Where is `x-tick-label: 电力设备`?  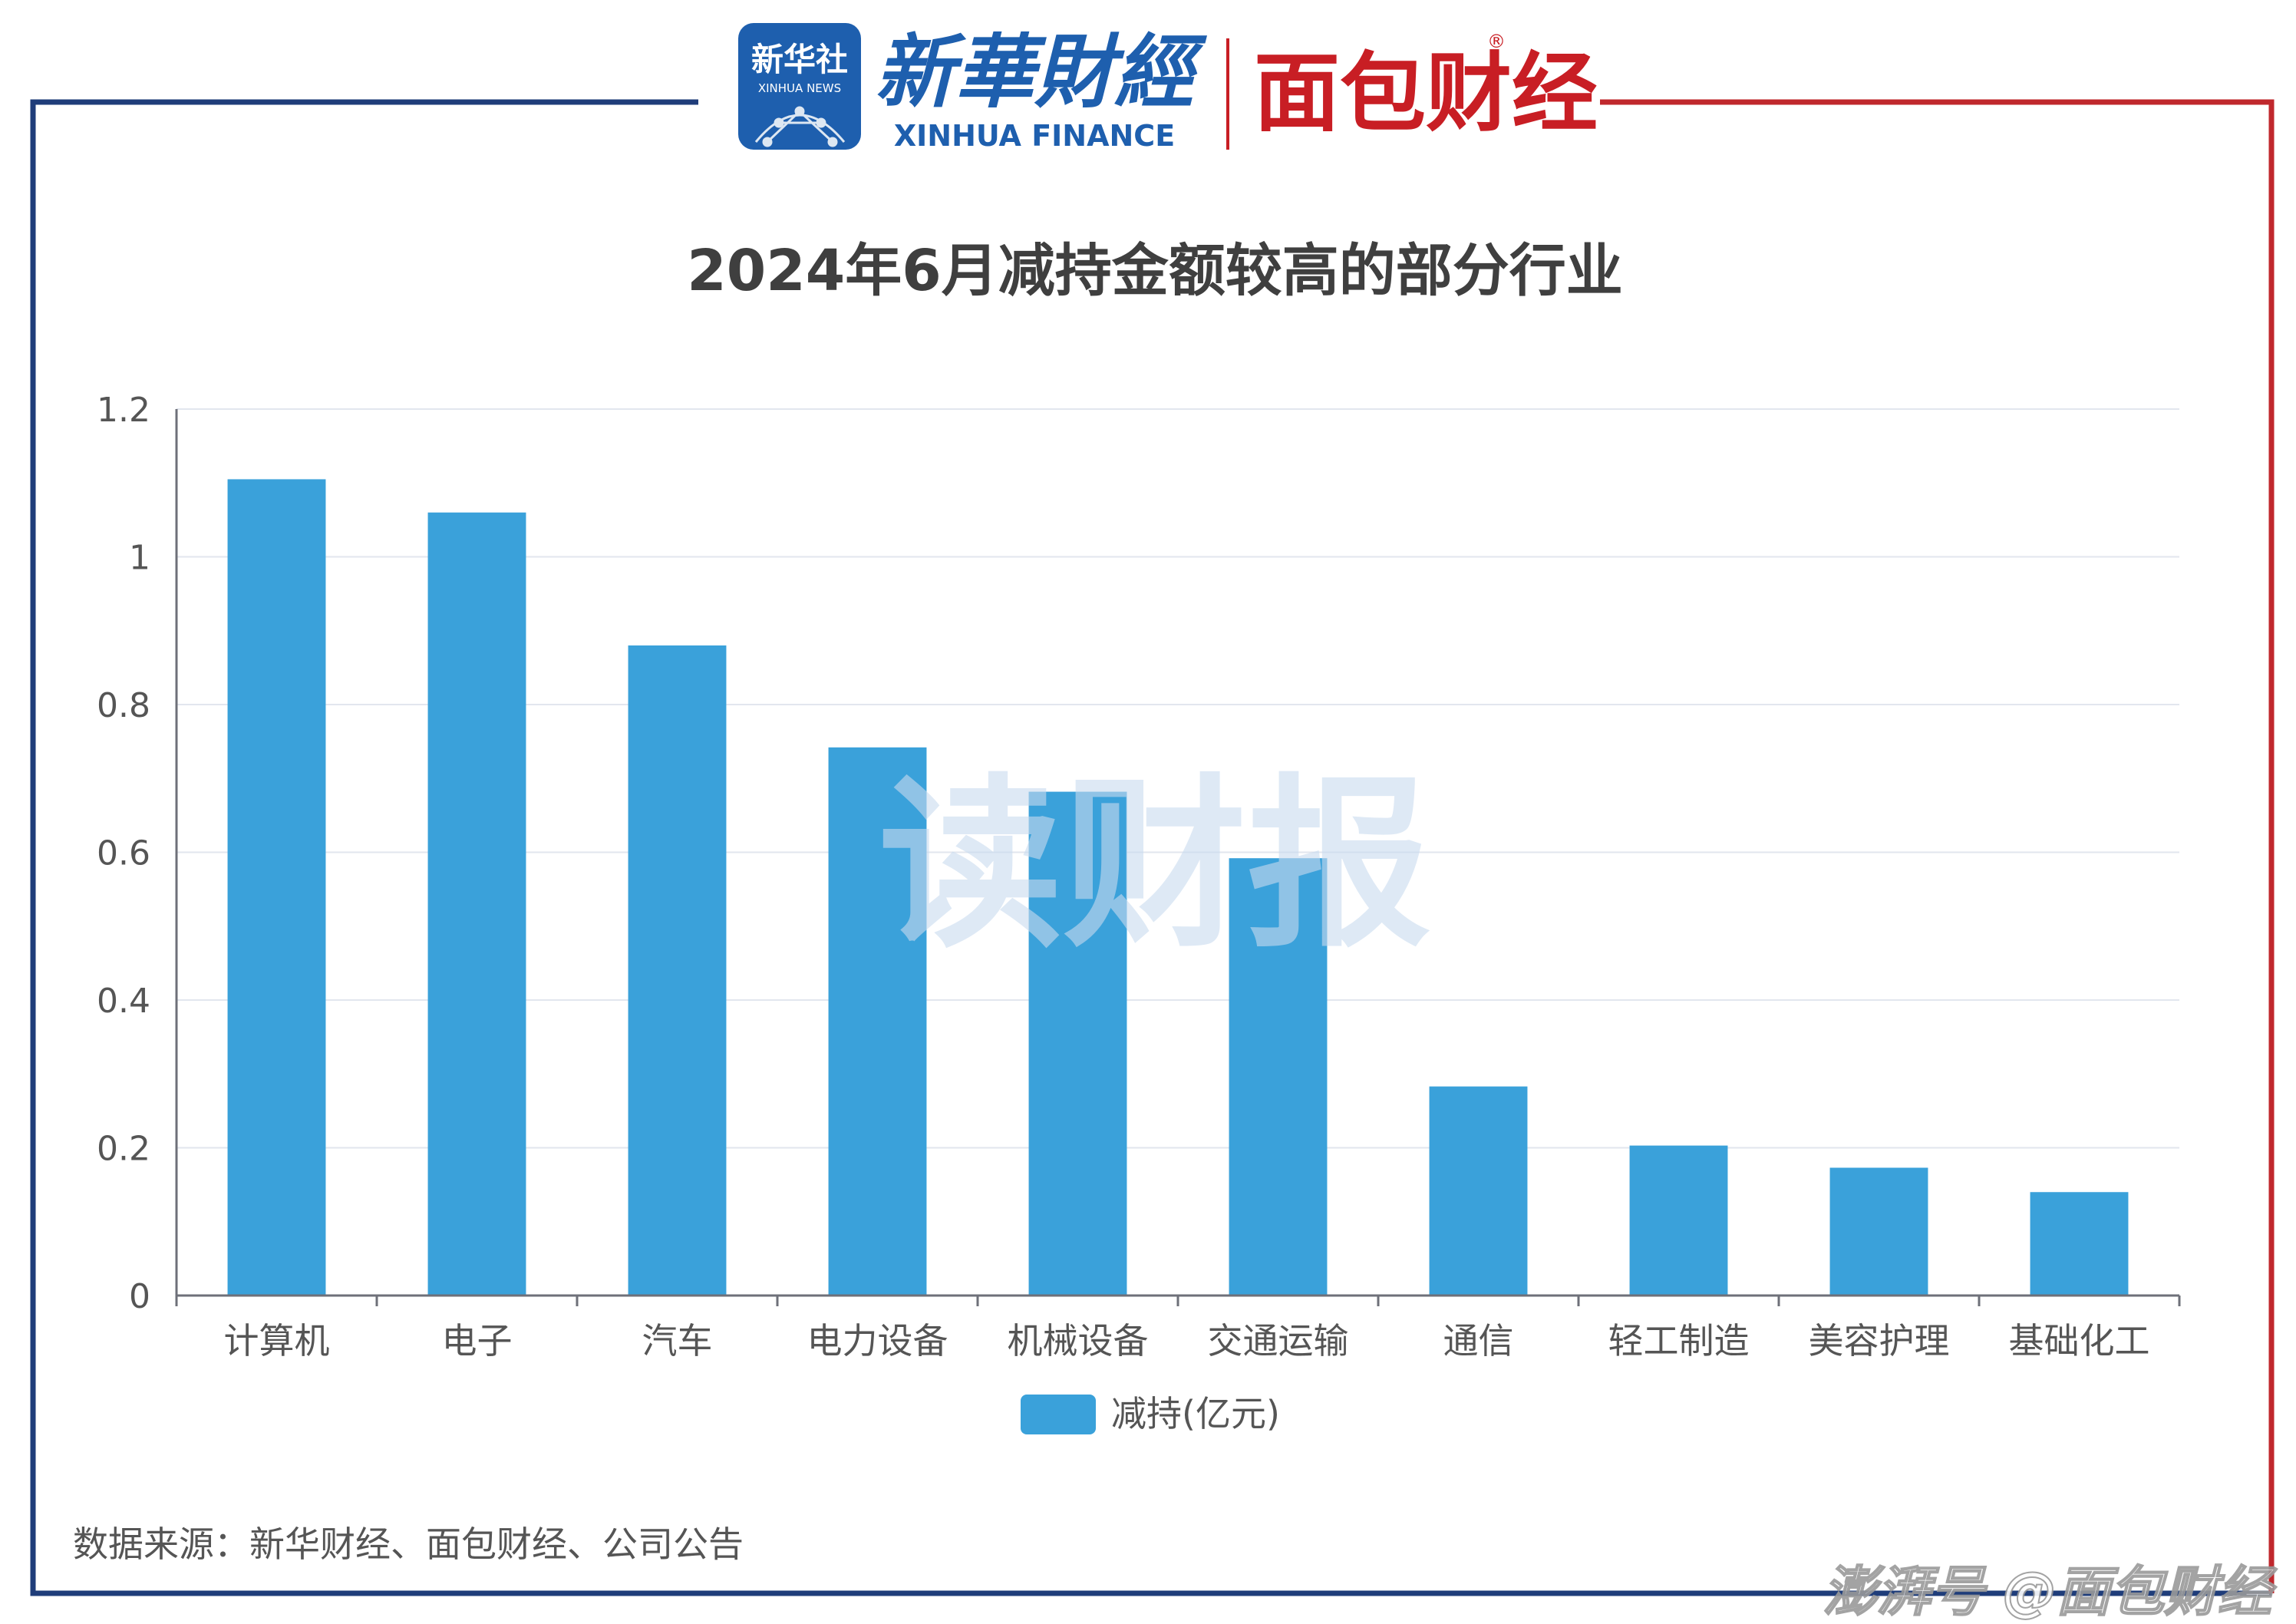
x-tick-label: 电力设备 is located at coordinates (877, 1341).